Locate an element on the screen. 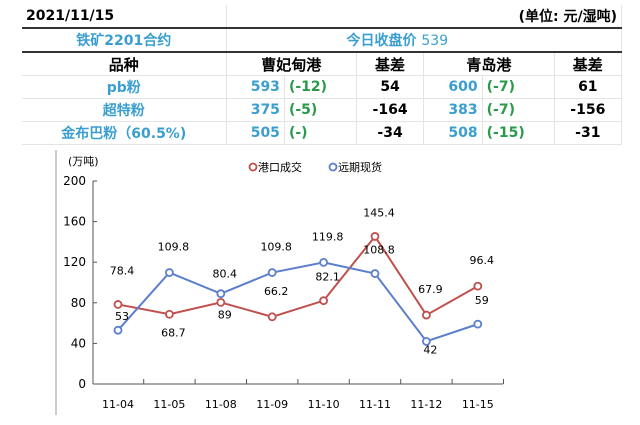  x-tick-label: 11-04 is located at coordinates (118, 404).